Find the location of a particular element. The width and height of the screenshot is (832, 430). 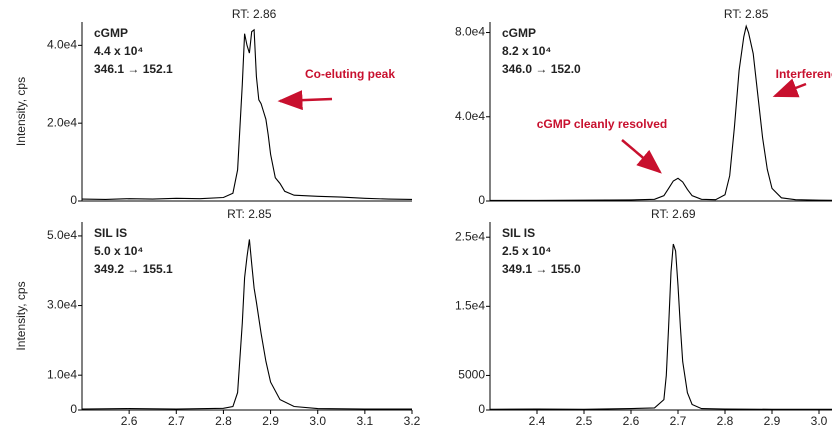

y-tick-label: 8.0e4 is located at coordinates (470, 32).